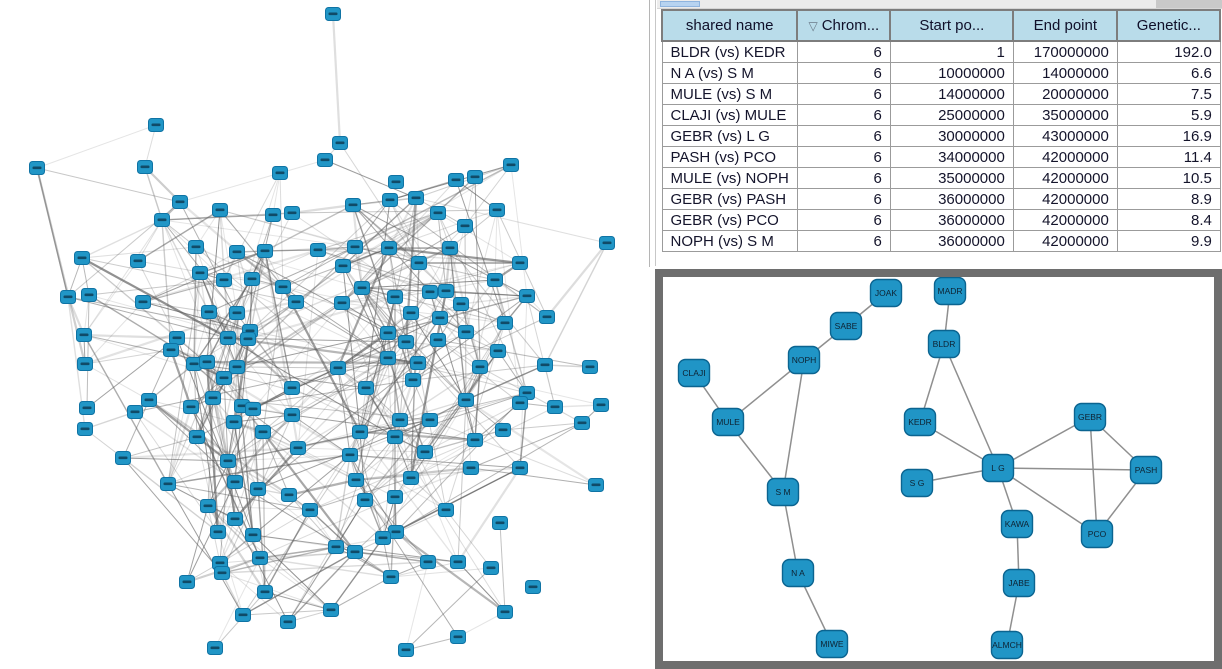 The image size is (1222, 669). I want to click on network-node-n-a: N A, so click(798, 573).